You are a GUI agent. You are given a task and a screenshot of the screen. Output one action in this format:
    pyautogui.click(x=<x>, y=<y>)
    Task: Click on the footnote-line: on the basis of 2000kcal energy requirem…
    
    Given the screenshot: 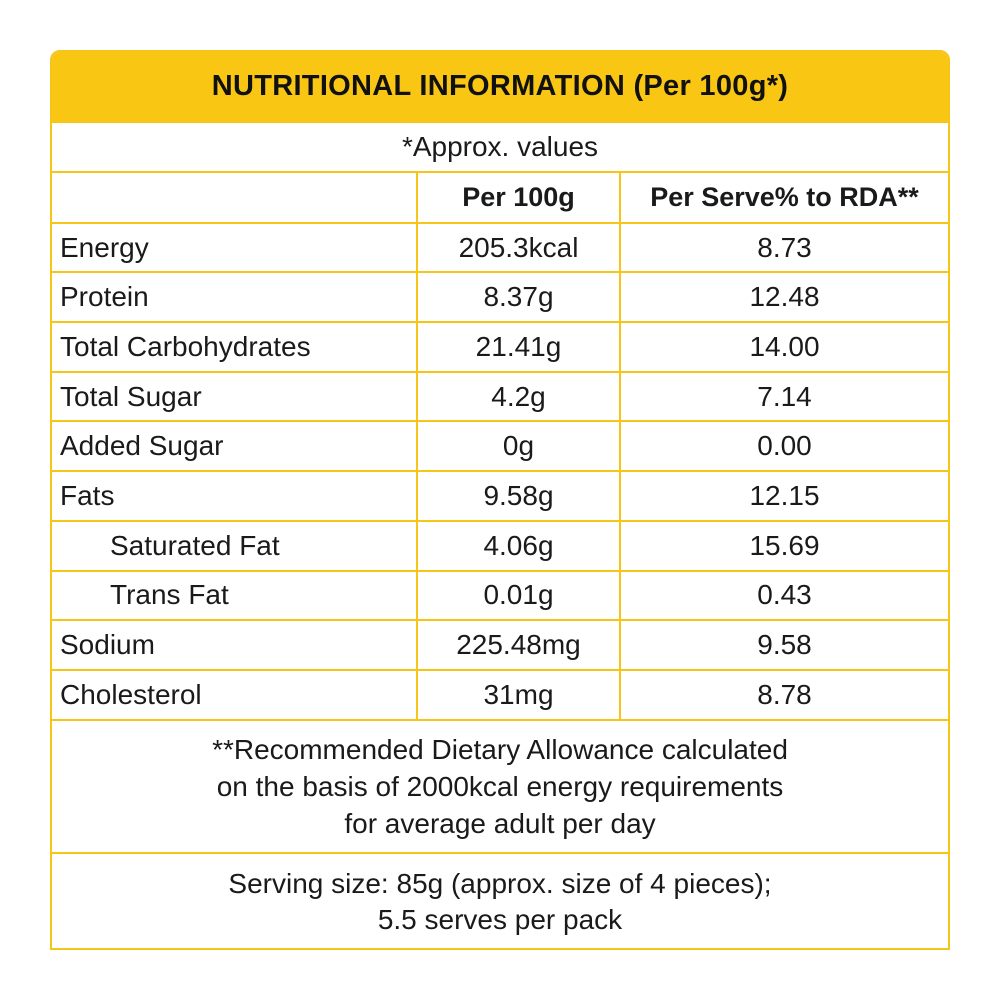 What is the action you would take?
    pyautogui.click(x=500, y=786)
    